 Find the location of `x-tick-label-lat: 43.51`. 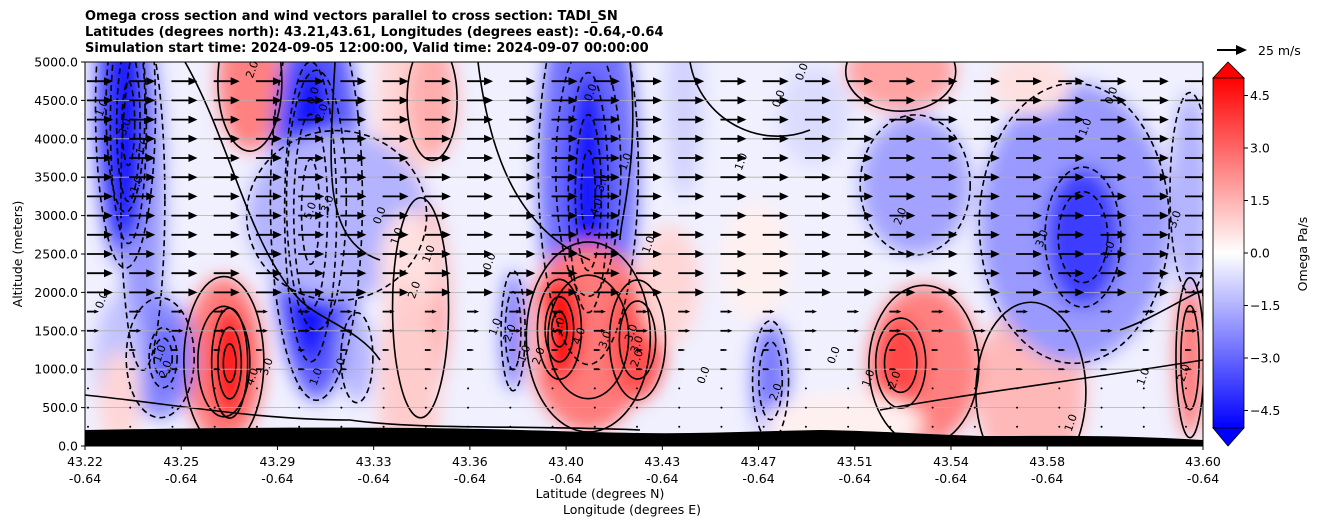

x-tick-label-lat: 43.51 is located at coordinates (855, 461).